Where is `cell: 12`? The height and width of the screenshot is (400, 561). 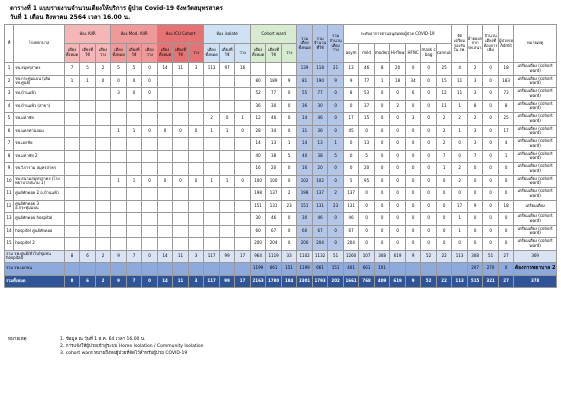
cell: 12 is located at coordinates (258, 119).